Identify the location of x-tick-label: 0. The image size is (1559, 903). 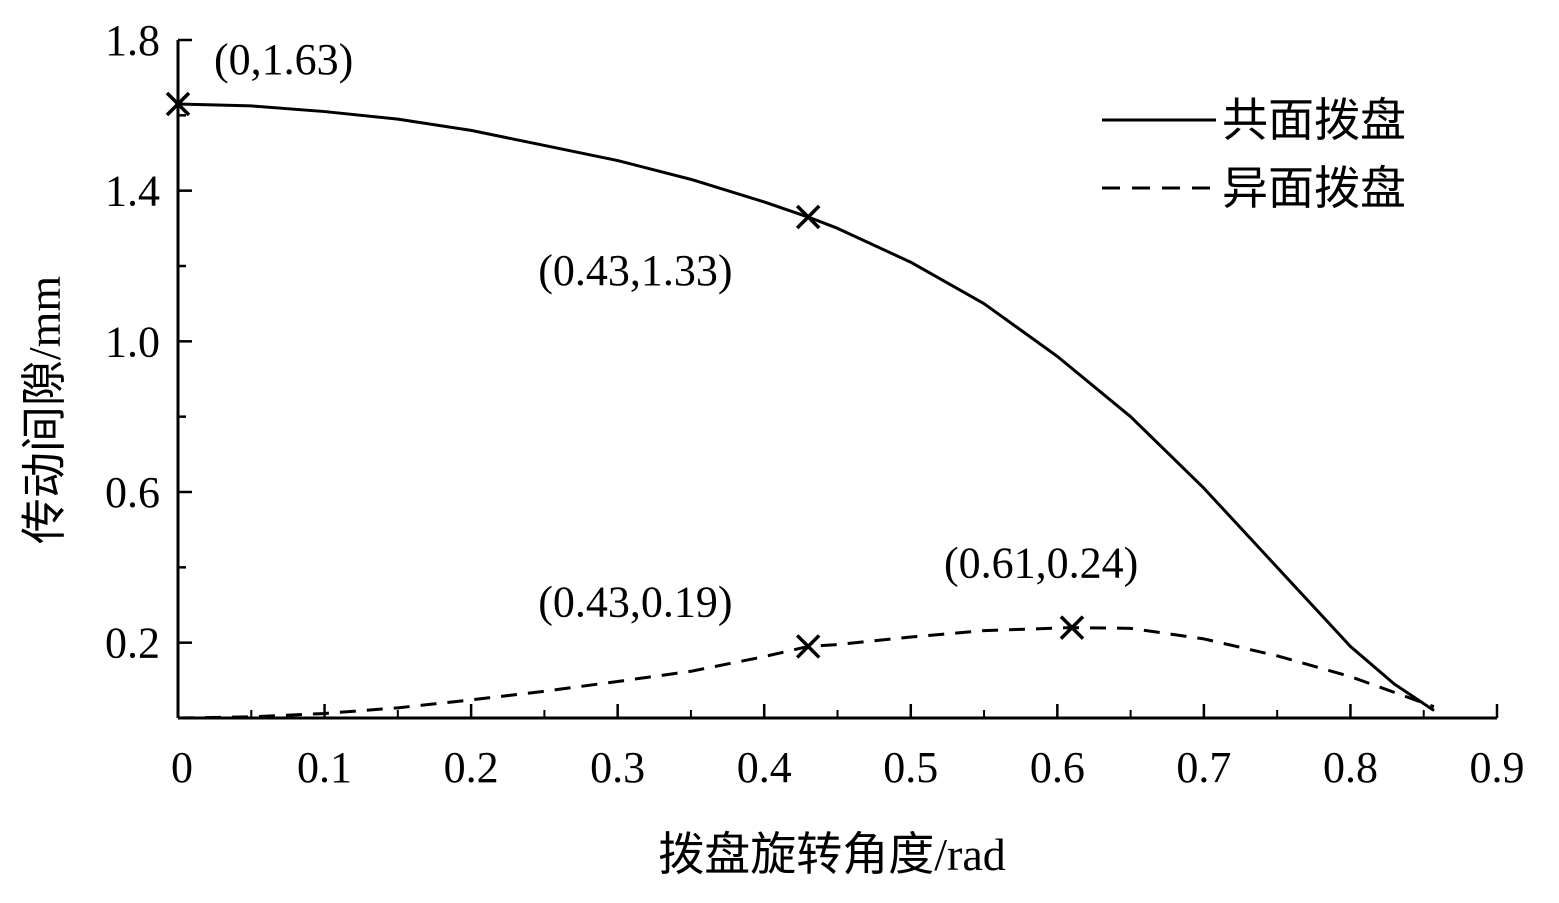
(182, 767).